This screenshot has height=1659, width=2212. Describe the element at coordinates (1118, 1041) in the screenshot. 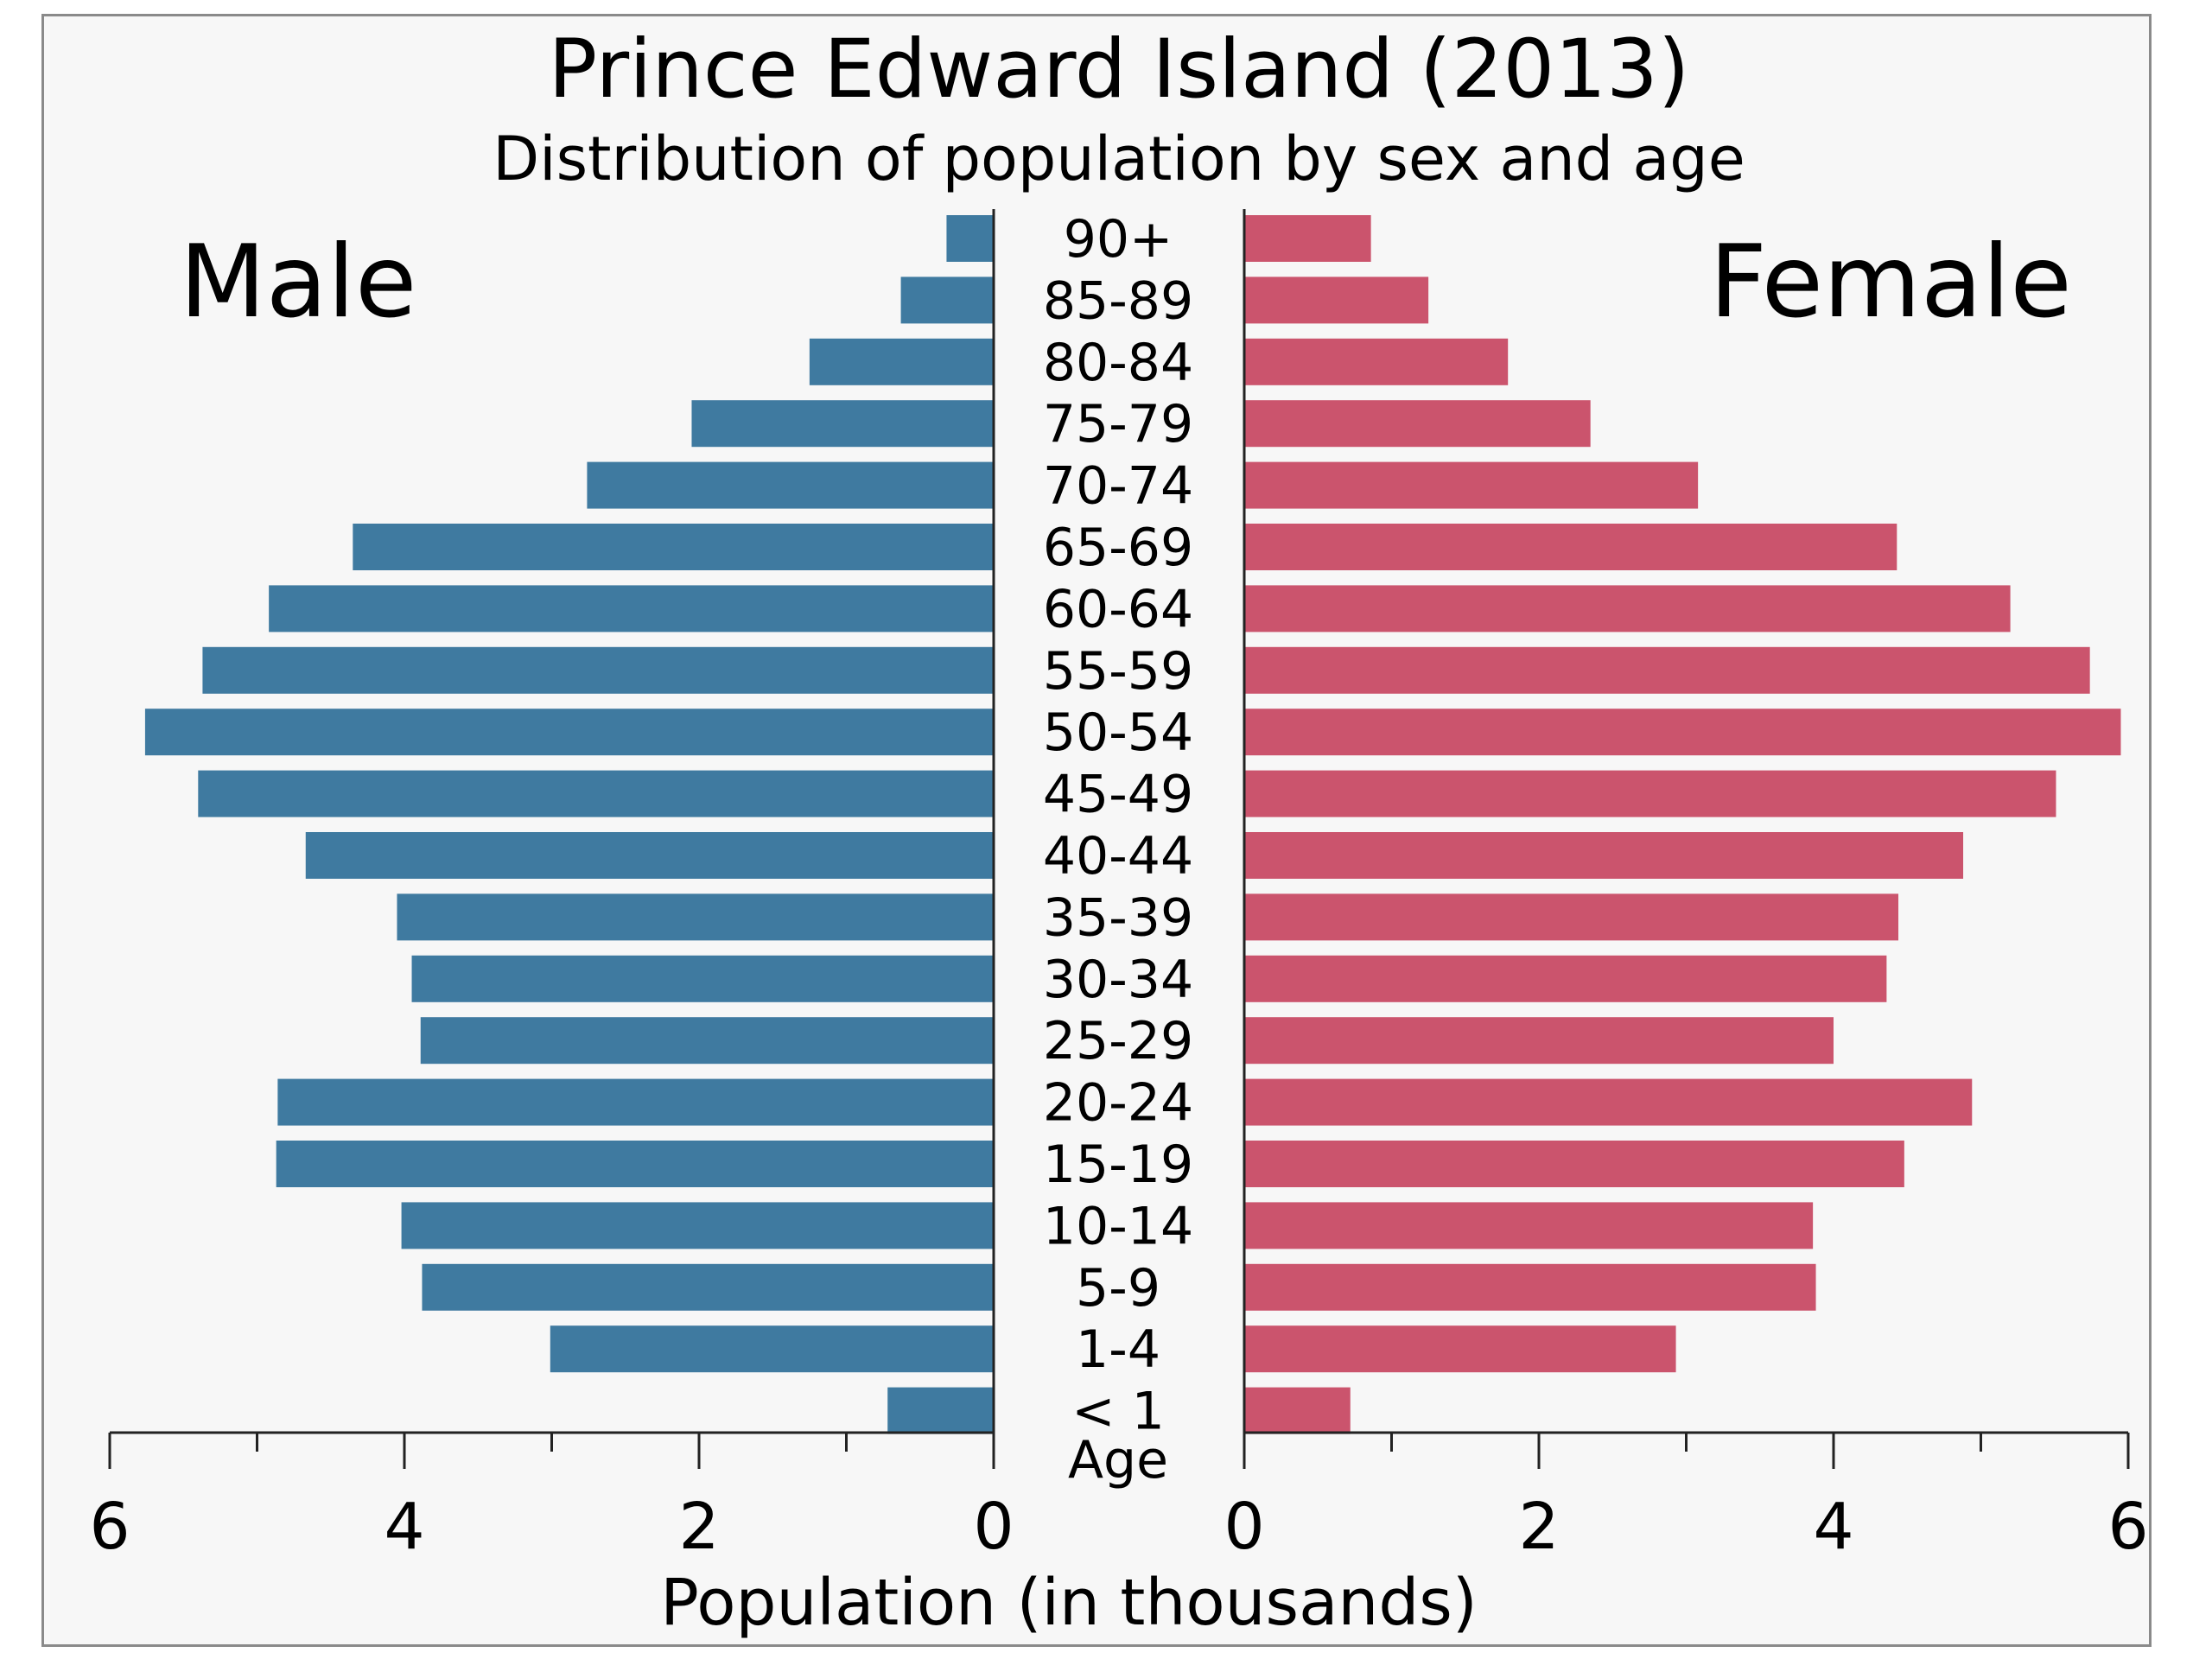

I see `age-group-label: 25-29` at that location.